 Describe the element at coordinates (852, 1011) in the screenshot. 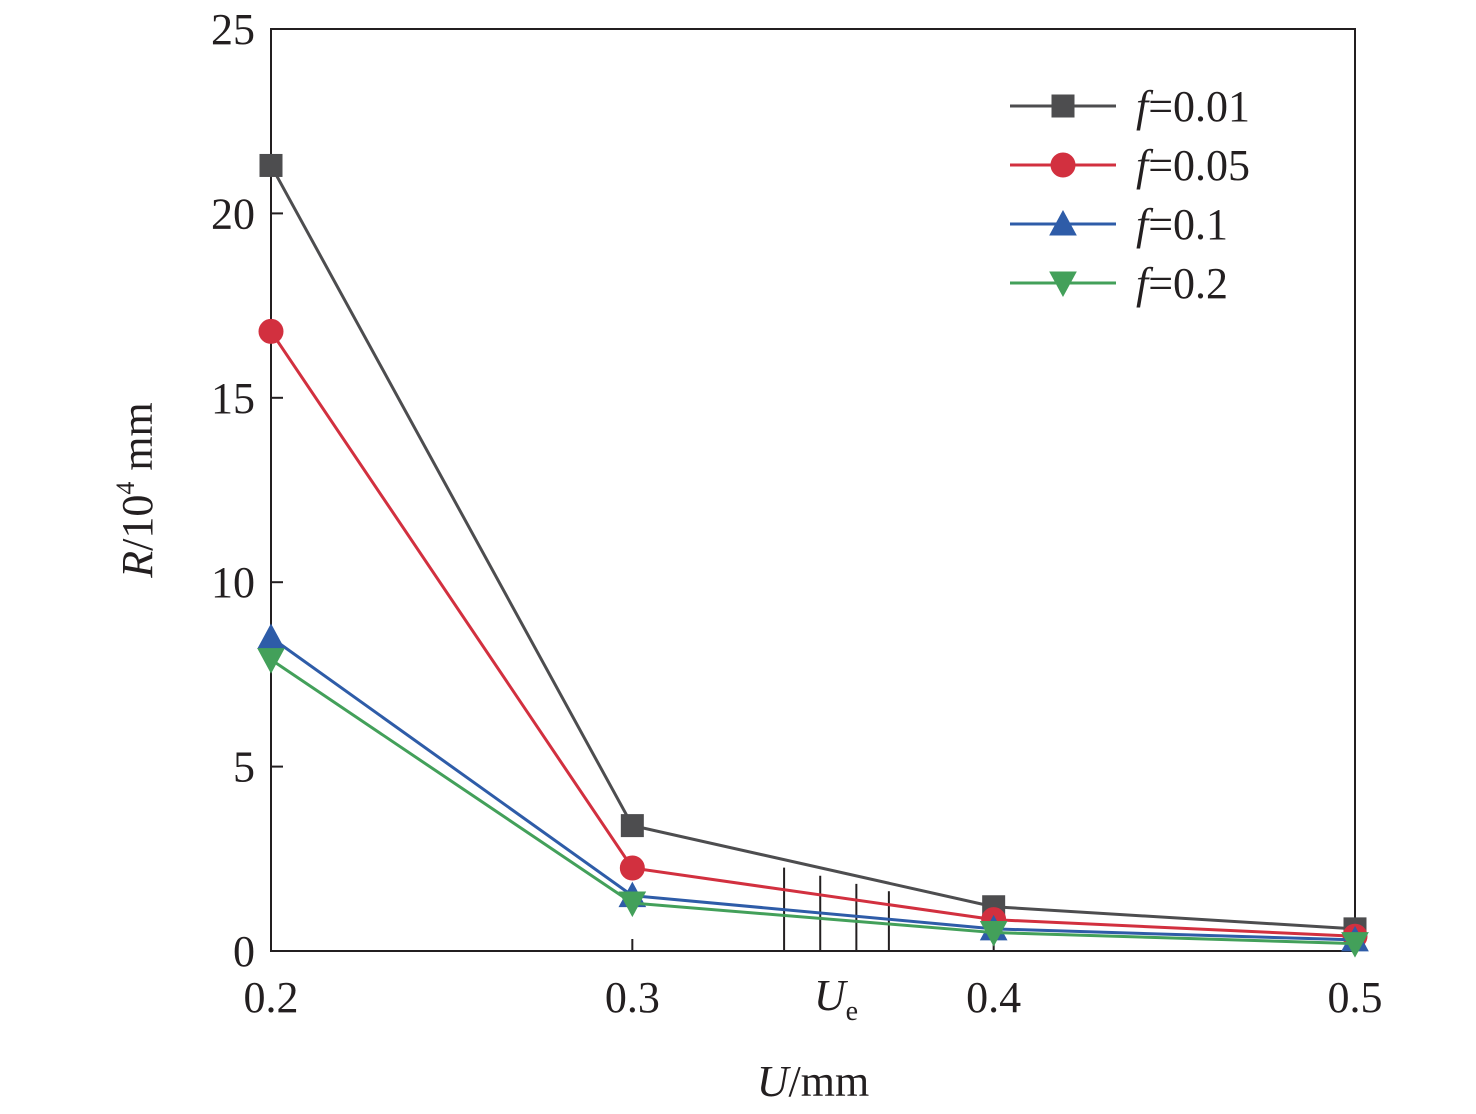

I see `annotation-sub: e` at that location.